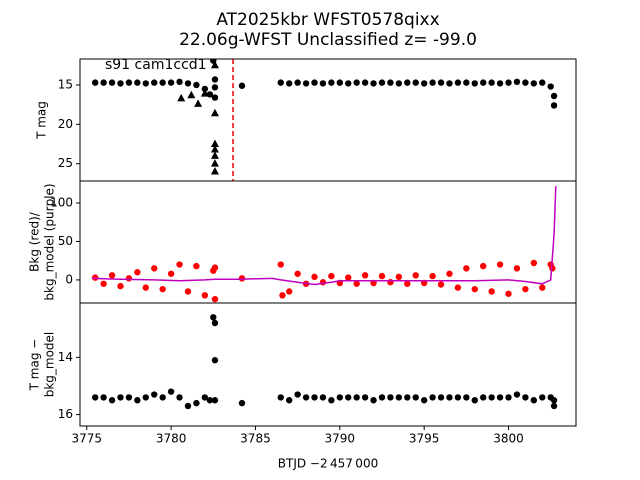 This screenshot has width=640, height=480. Describe the element at coordinates (171, 439) in the screenshot. I see `x-tick-label: 3780` at that location.